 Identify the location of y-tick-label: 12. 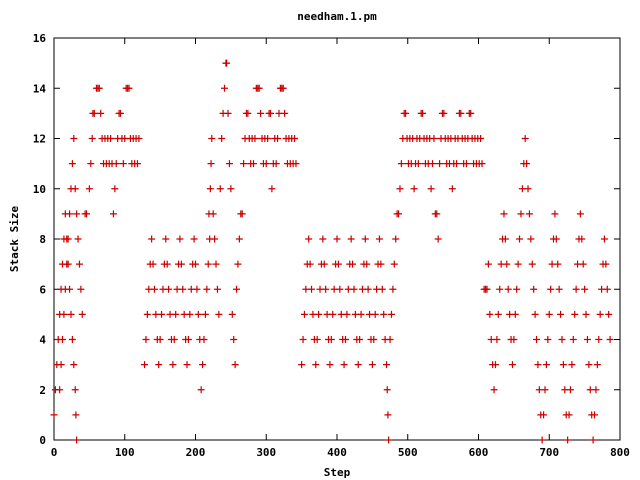
(39, 139).